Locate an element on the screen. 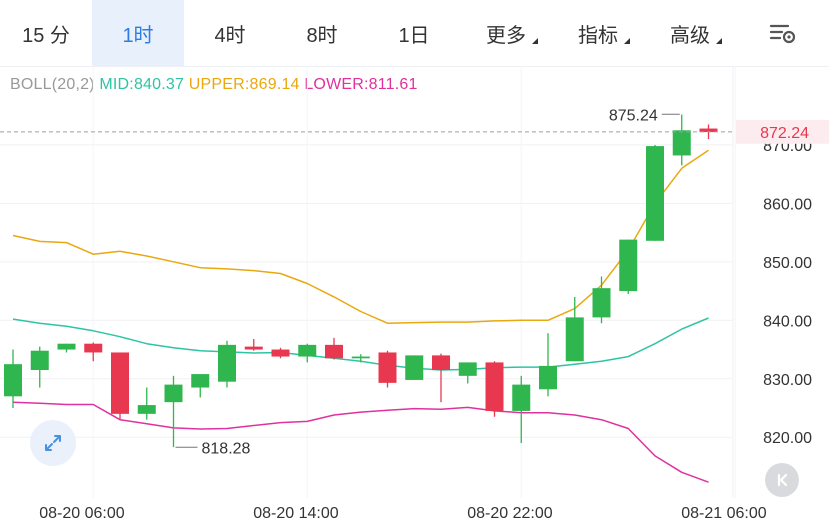 The image size is (829, 530). boll-upper: UPPER:869.14 is located at coordinates (244, 84).